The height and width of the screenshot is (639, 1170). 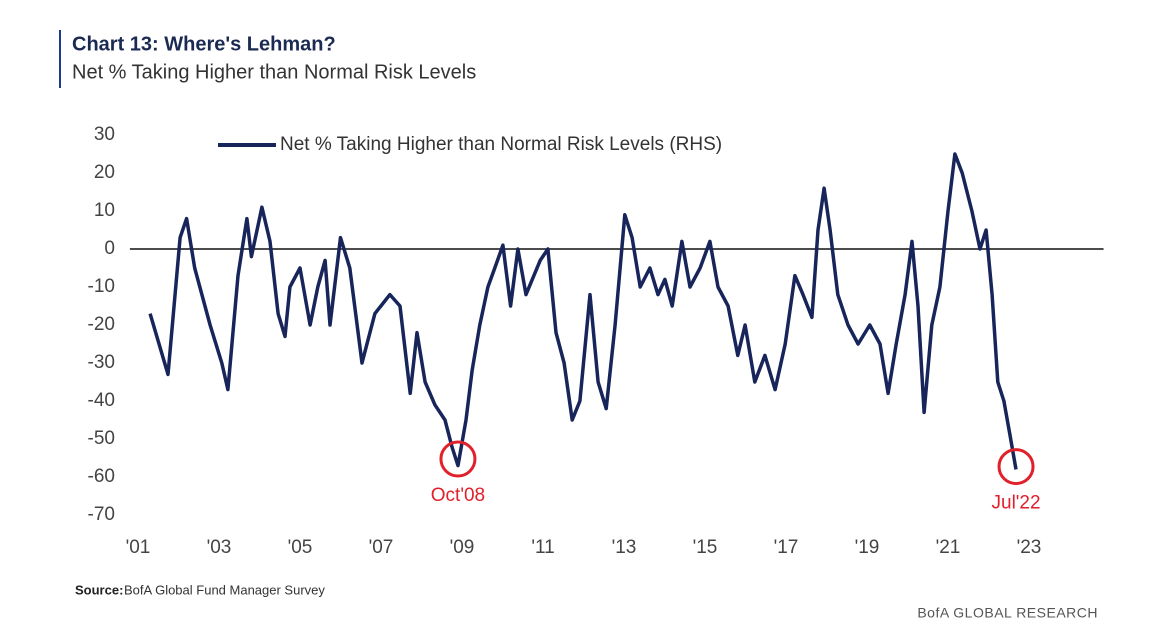 What do you see at coordinates (1029, 547) in the screenshot?
I see `x-tick-label: '23` at bounding box center [1029, 547].